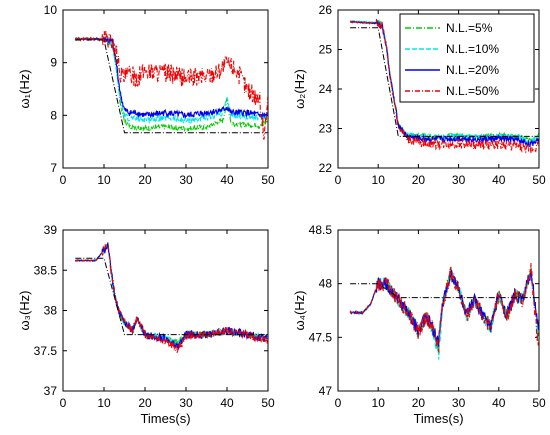 The width and height of the screenshot is (550, 435). What do you see at coordinates (326, 50) in the screenshot?
I see `y-tick-label: 25` at bounding box center [326, 50].